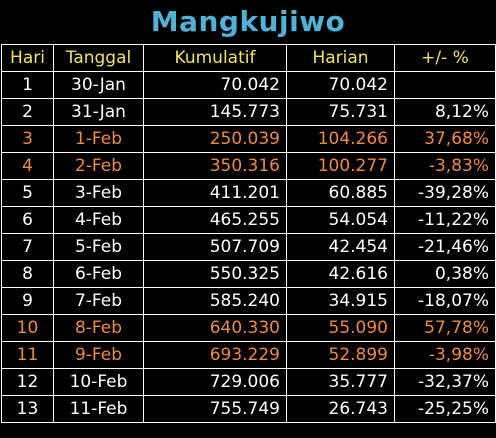  Describe the element at coordinates (445, 355) in the screenshot. I see `cell-pct: -3,98%` at that location.